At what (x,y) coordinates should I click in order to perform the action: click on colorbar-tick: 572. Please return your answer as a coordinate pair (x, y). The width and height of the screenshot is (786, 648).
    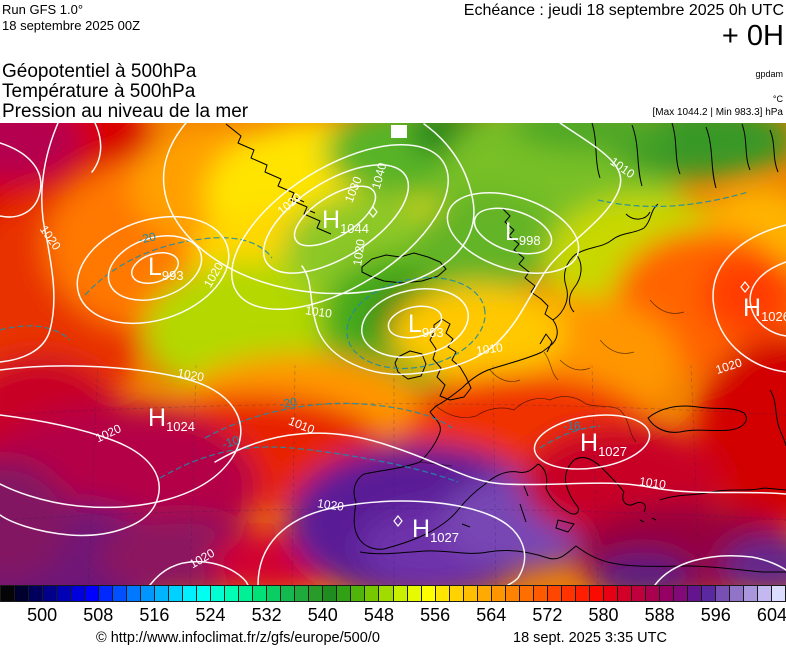
    Looking at the image, I should click on (547, 615).